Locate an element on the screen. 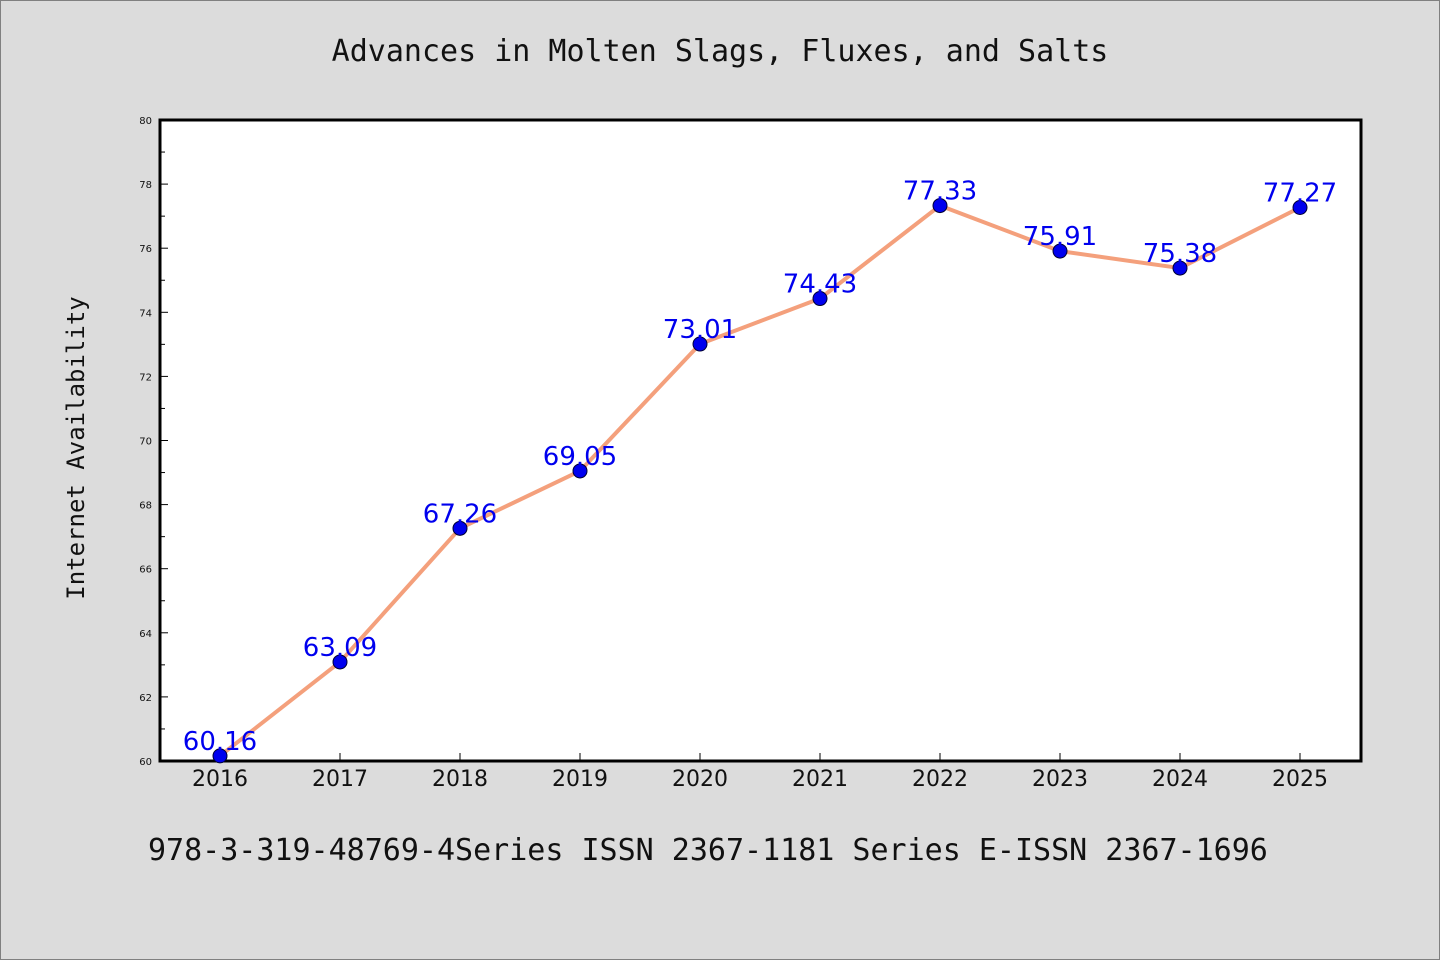  x-tick-label: 2020 is located at coordinates (700, 779).